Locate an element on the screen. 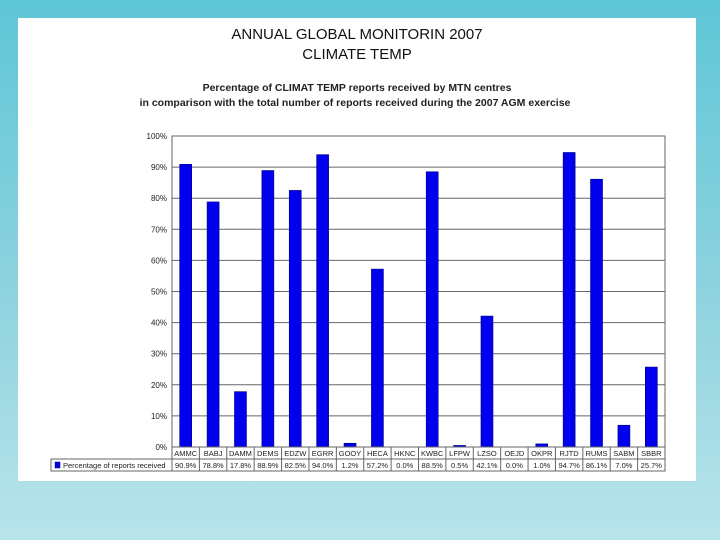 The height and width of the screenshot is (540, 720). y-tick-label: 10% is located at coordinates (159, 416).